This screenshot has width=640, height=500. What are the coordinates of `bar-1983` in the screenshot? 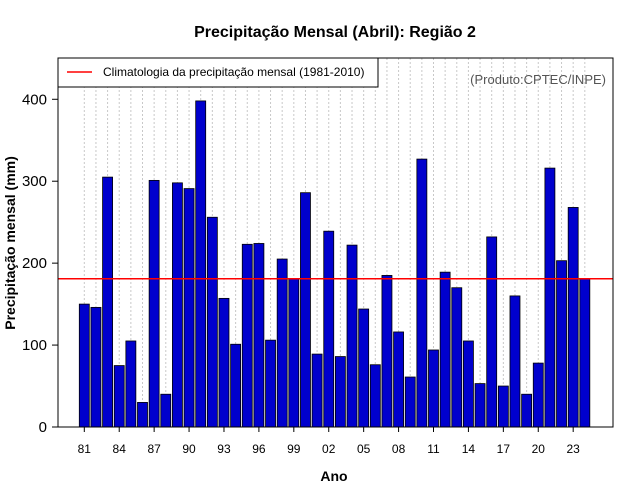 It's located at (107, 302).